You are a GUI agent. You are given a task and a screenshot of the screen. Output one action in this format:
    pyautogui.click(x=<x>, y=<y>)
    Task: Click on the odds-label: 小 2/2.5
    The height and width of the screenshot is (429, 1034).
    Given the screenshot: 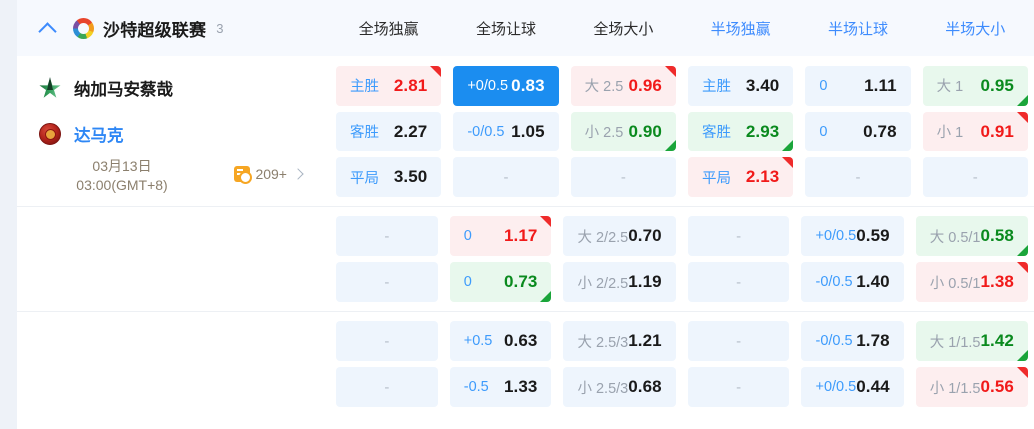 What is the action you would take?
    pyautogui.click(x=603, y=283)
    